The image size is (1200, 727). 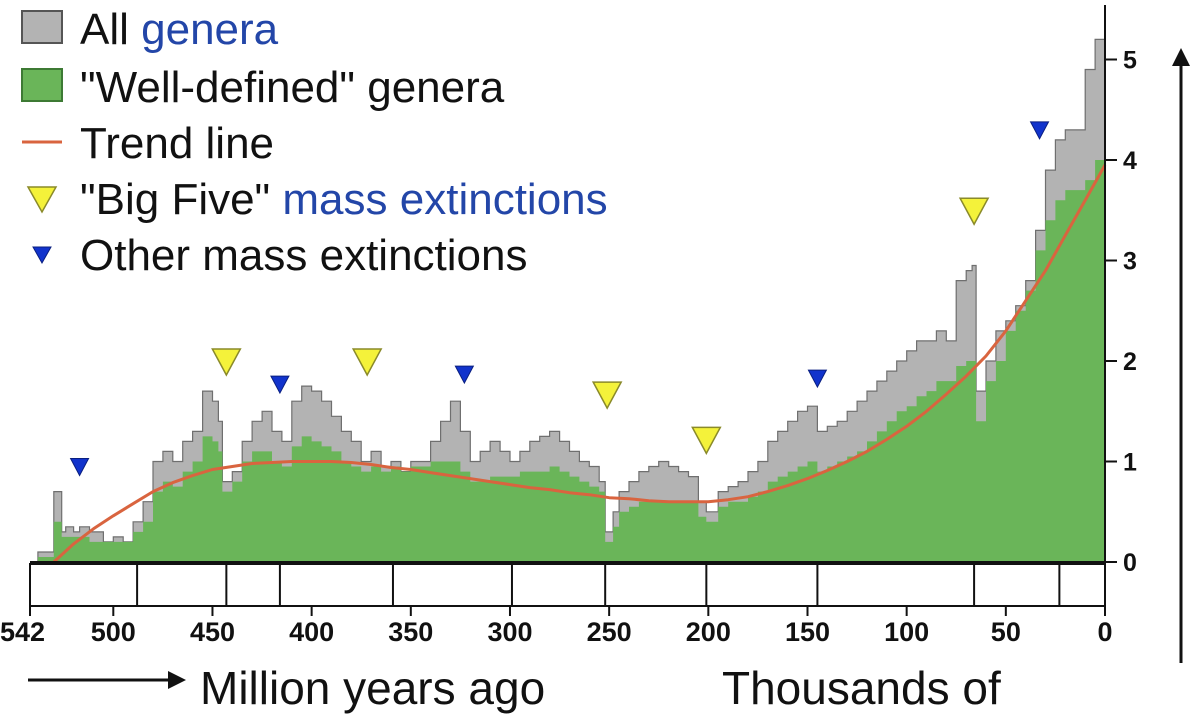 I want to click on time-arrow-head-icon, so click(x=177, y=680).